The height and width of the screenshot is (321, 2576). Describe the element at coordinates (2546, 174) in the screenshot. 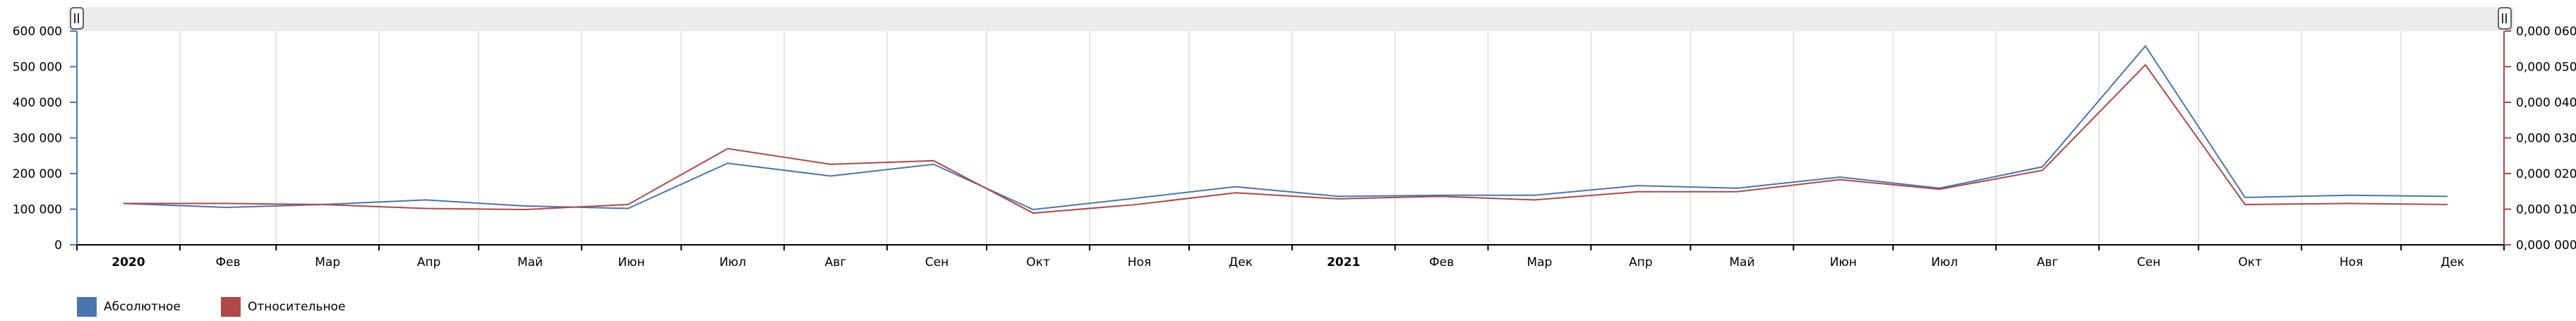

I see `y-right-tick-label: 0,000 020` at that location.